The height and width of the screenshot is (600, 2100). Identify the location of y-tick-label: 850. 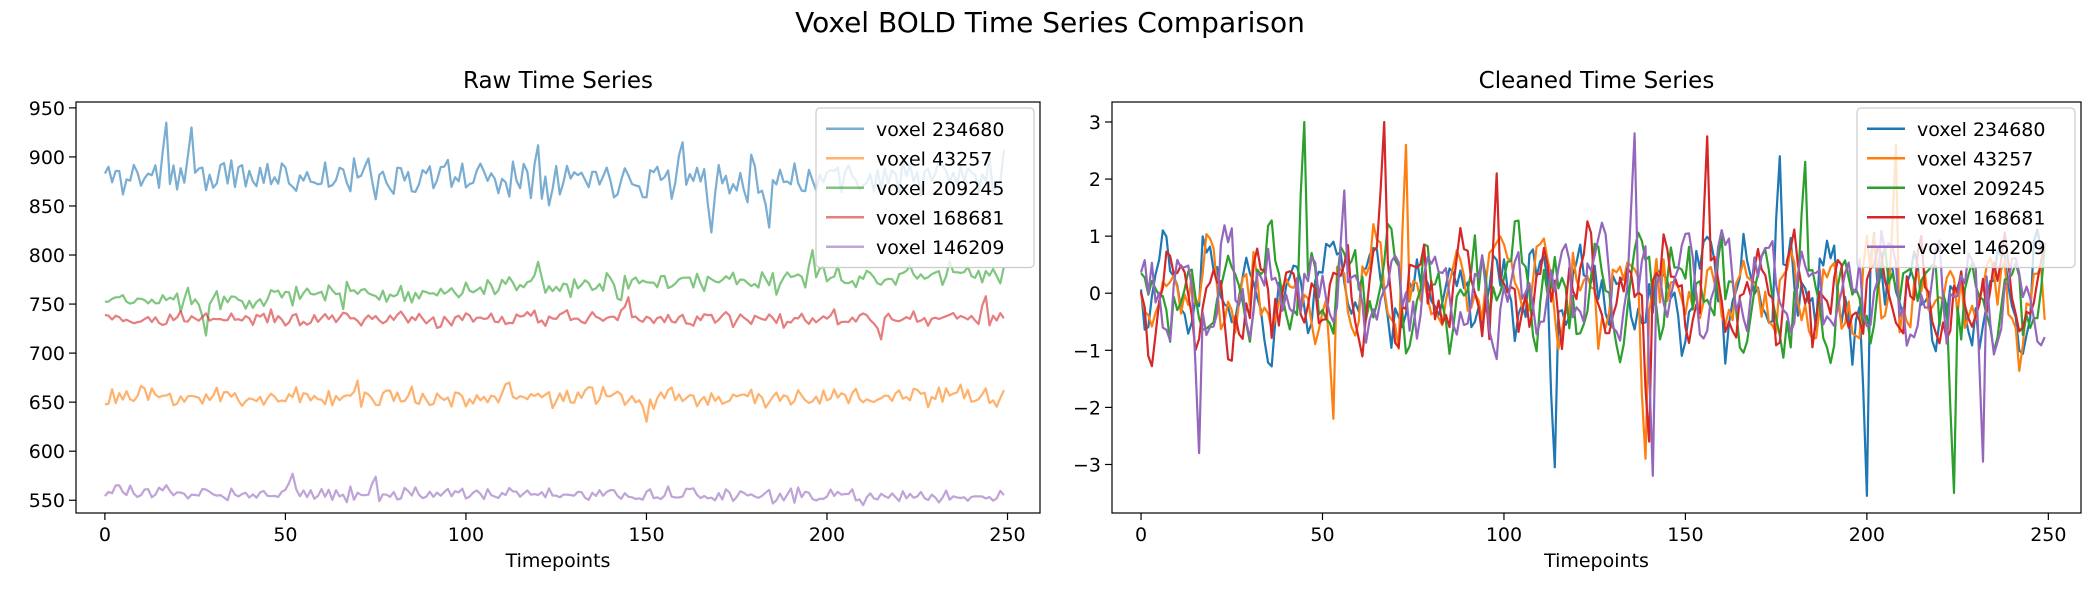
(47, 207).